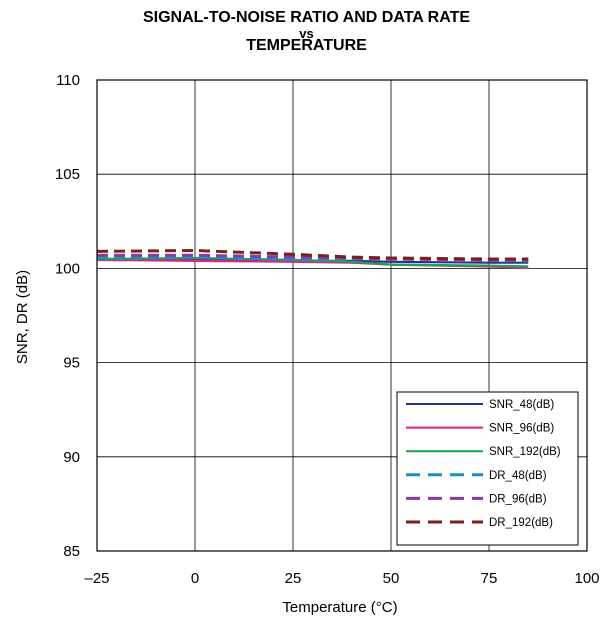  I want to click on legend-label: SNR_192(dB), so click(525, 452).